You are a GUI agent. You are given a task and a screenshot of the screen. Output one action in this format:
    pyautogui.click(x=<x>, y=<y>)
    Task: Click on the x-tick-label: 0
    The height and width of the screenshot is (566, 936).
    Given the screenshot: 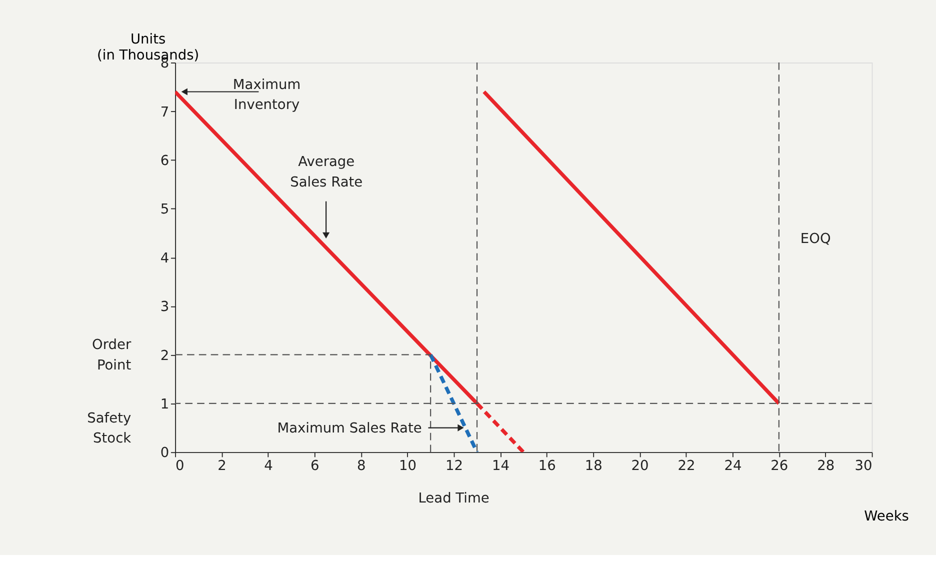 What is the action you would take?
    pyautogui.click(x=180, y=466)
    